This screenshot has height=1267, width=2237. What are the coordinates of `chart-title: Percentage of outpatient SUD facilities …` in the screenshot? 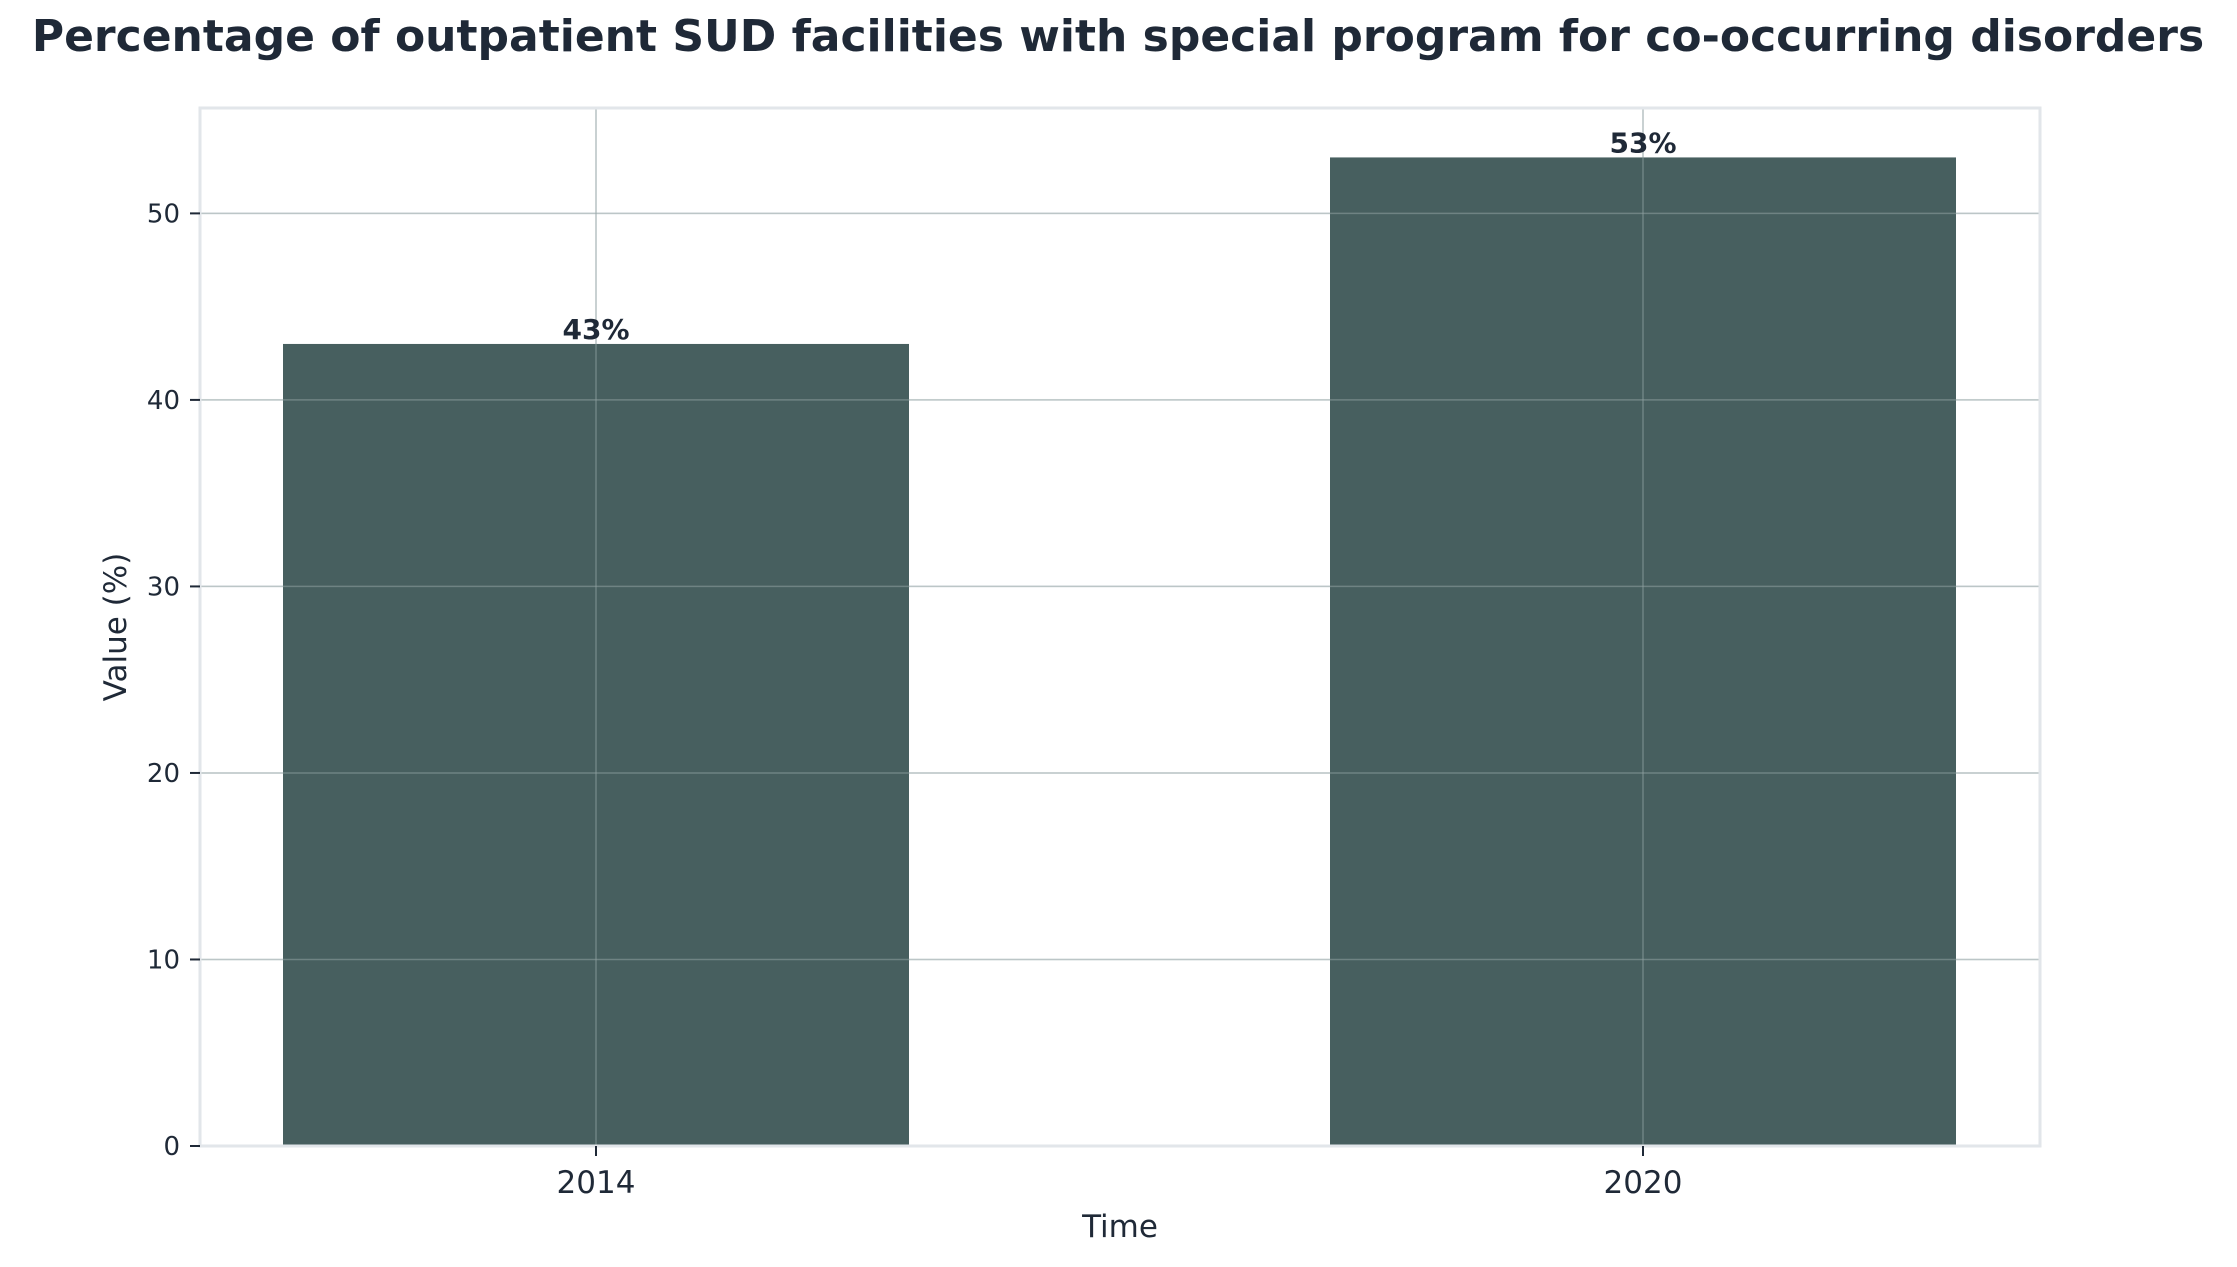 It's located at (1118, 36).